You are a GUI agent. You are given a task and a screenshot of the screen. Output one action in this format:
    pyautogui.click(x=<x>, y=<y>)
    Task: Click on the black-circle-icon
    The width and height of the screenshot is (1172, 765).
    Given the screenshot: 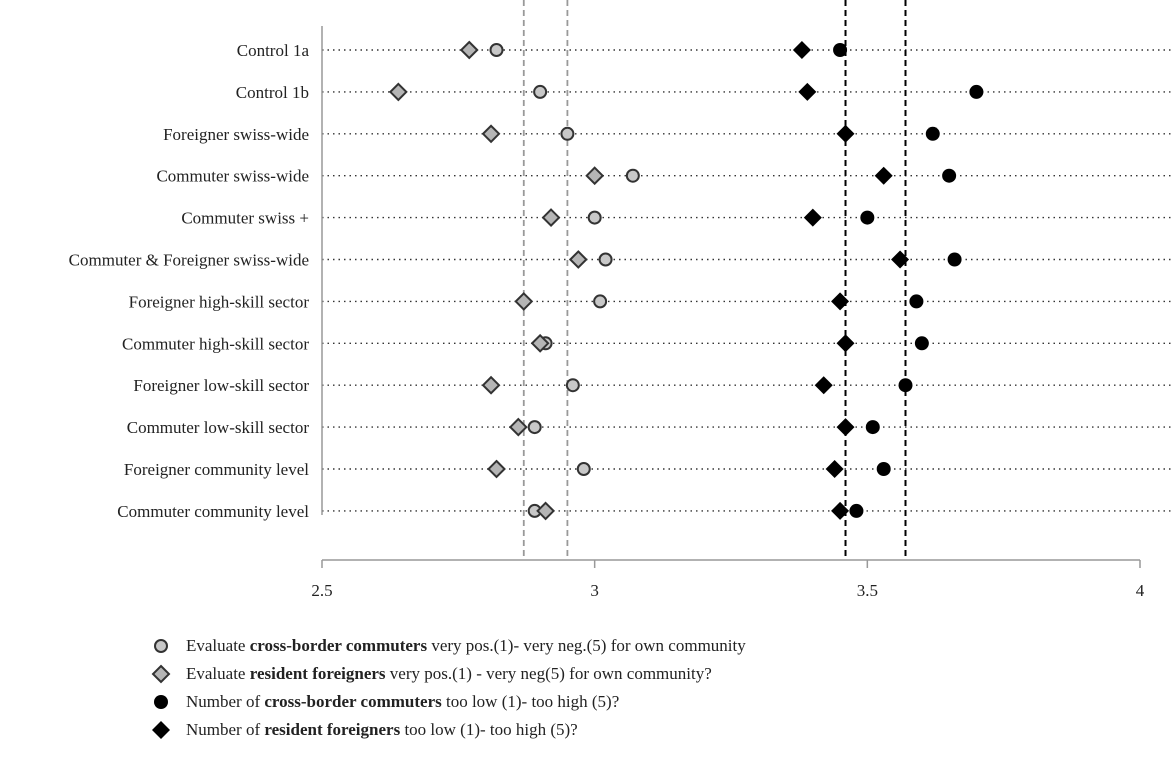 What is the action you would take?
    pyautogui.click(x=161, y=702)
    